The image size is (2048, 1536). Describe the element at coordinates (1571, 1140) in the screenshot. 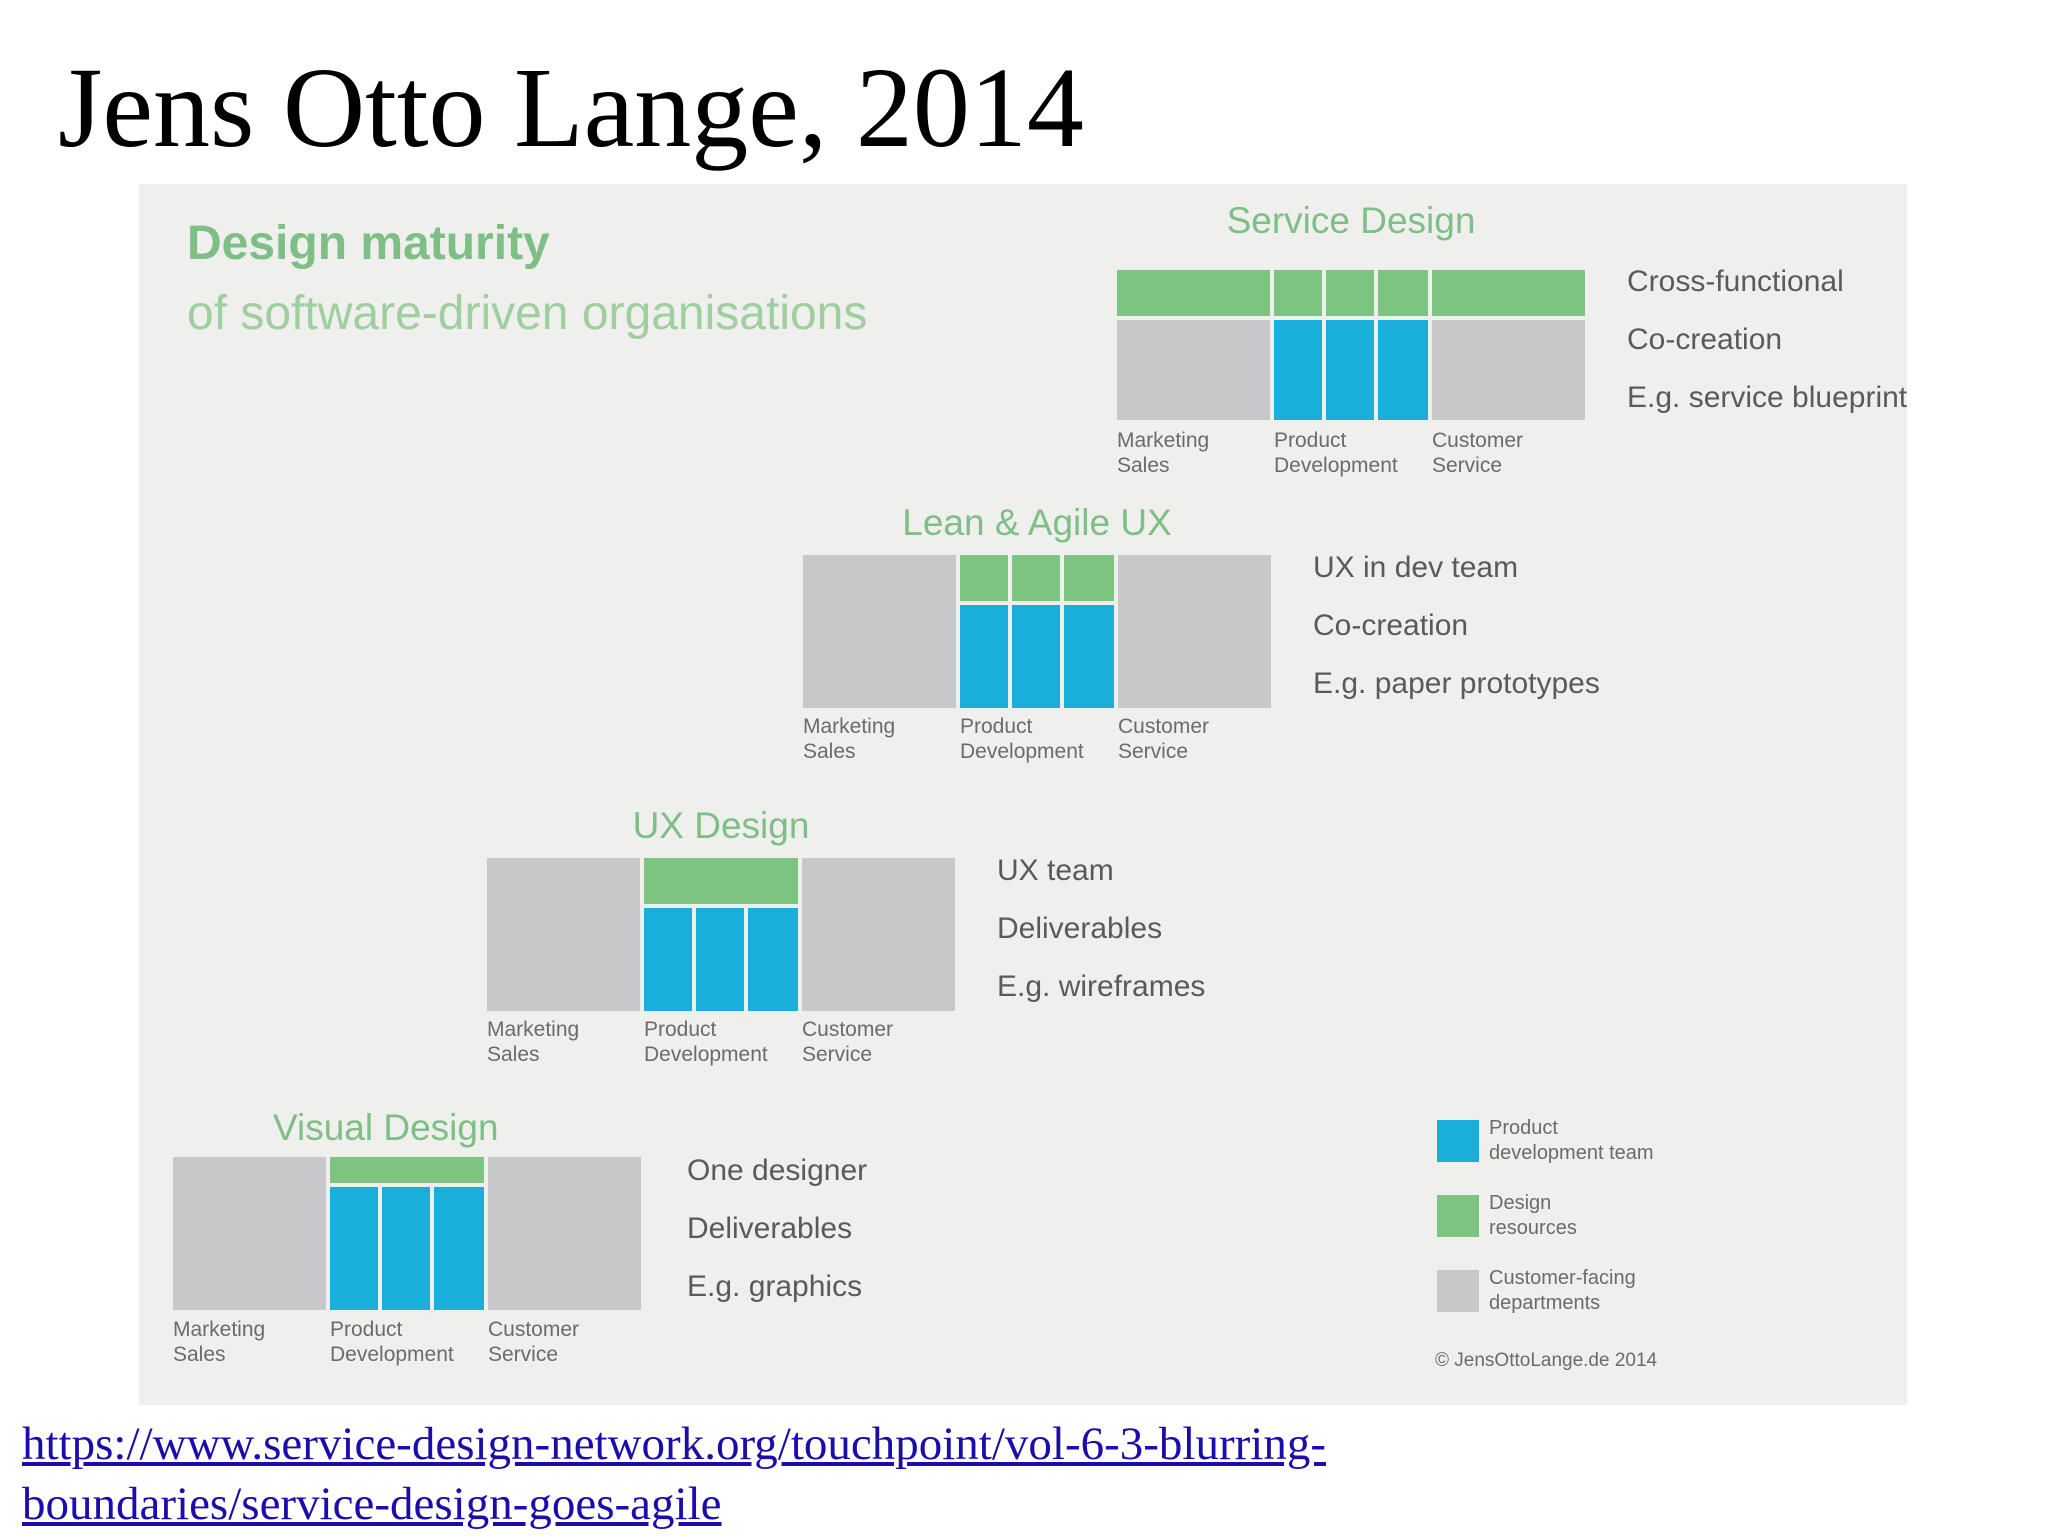

I see `legend-label: Product development team` at that location.